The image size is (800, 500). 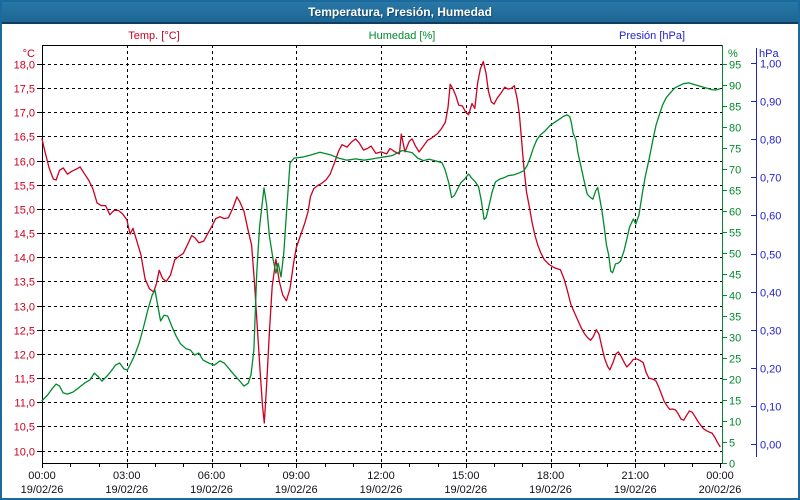 I want to click on svg-text: 03:00, so click(x=127, y=476).